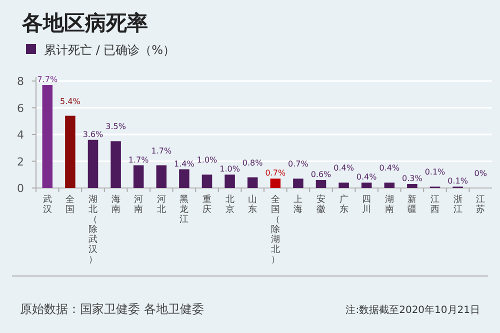  I want to click on text: 原始数据：国家卫健委 各地卫健委, so click(112, 309).